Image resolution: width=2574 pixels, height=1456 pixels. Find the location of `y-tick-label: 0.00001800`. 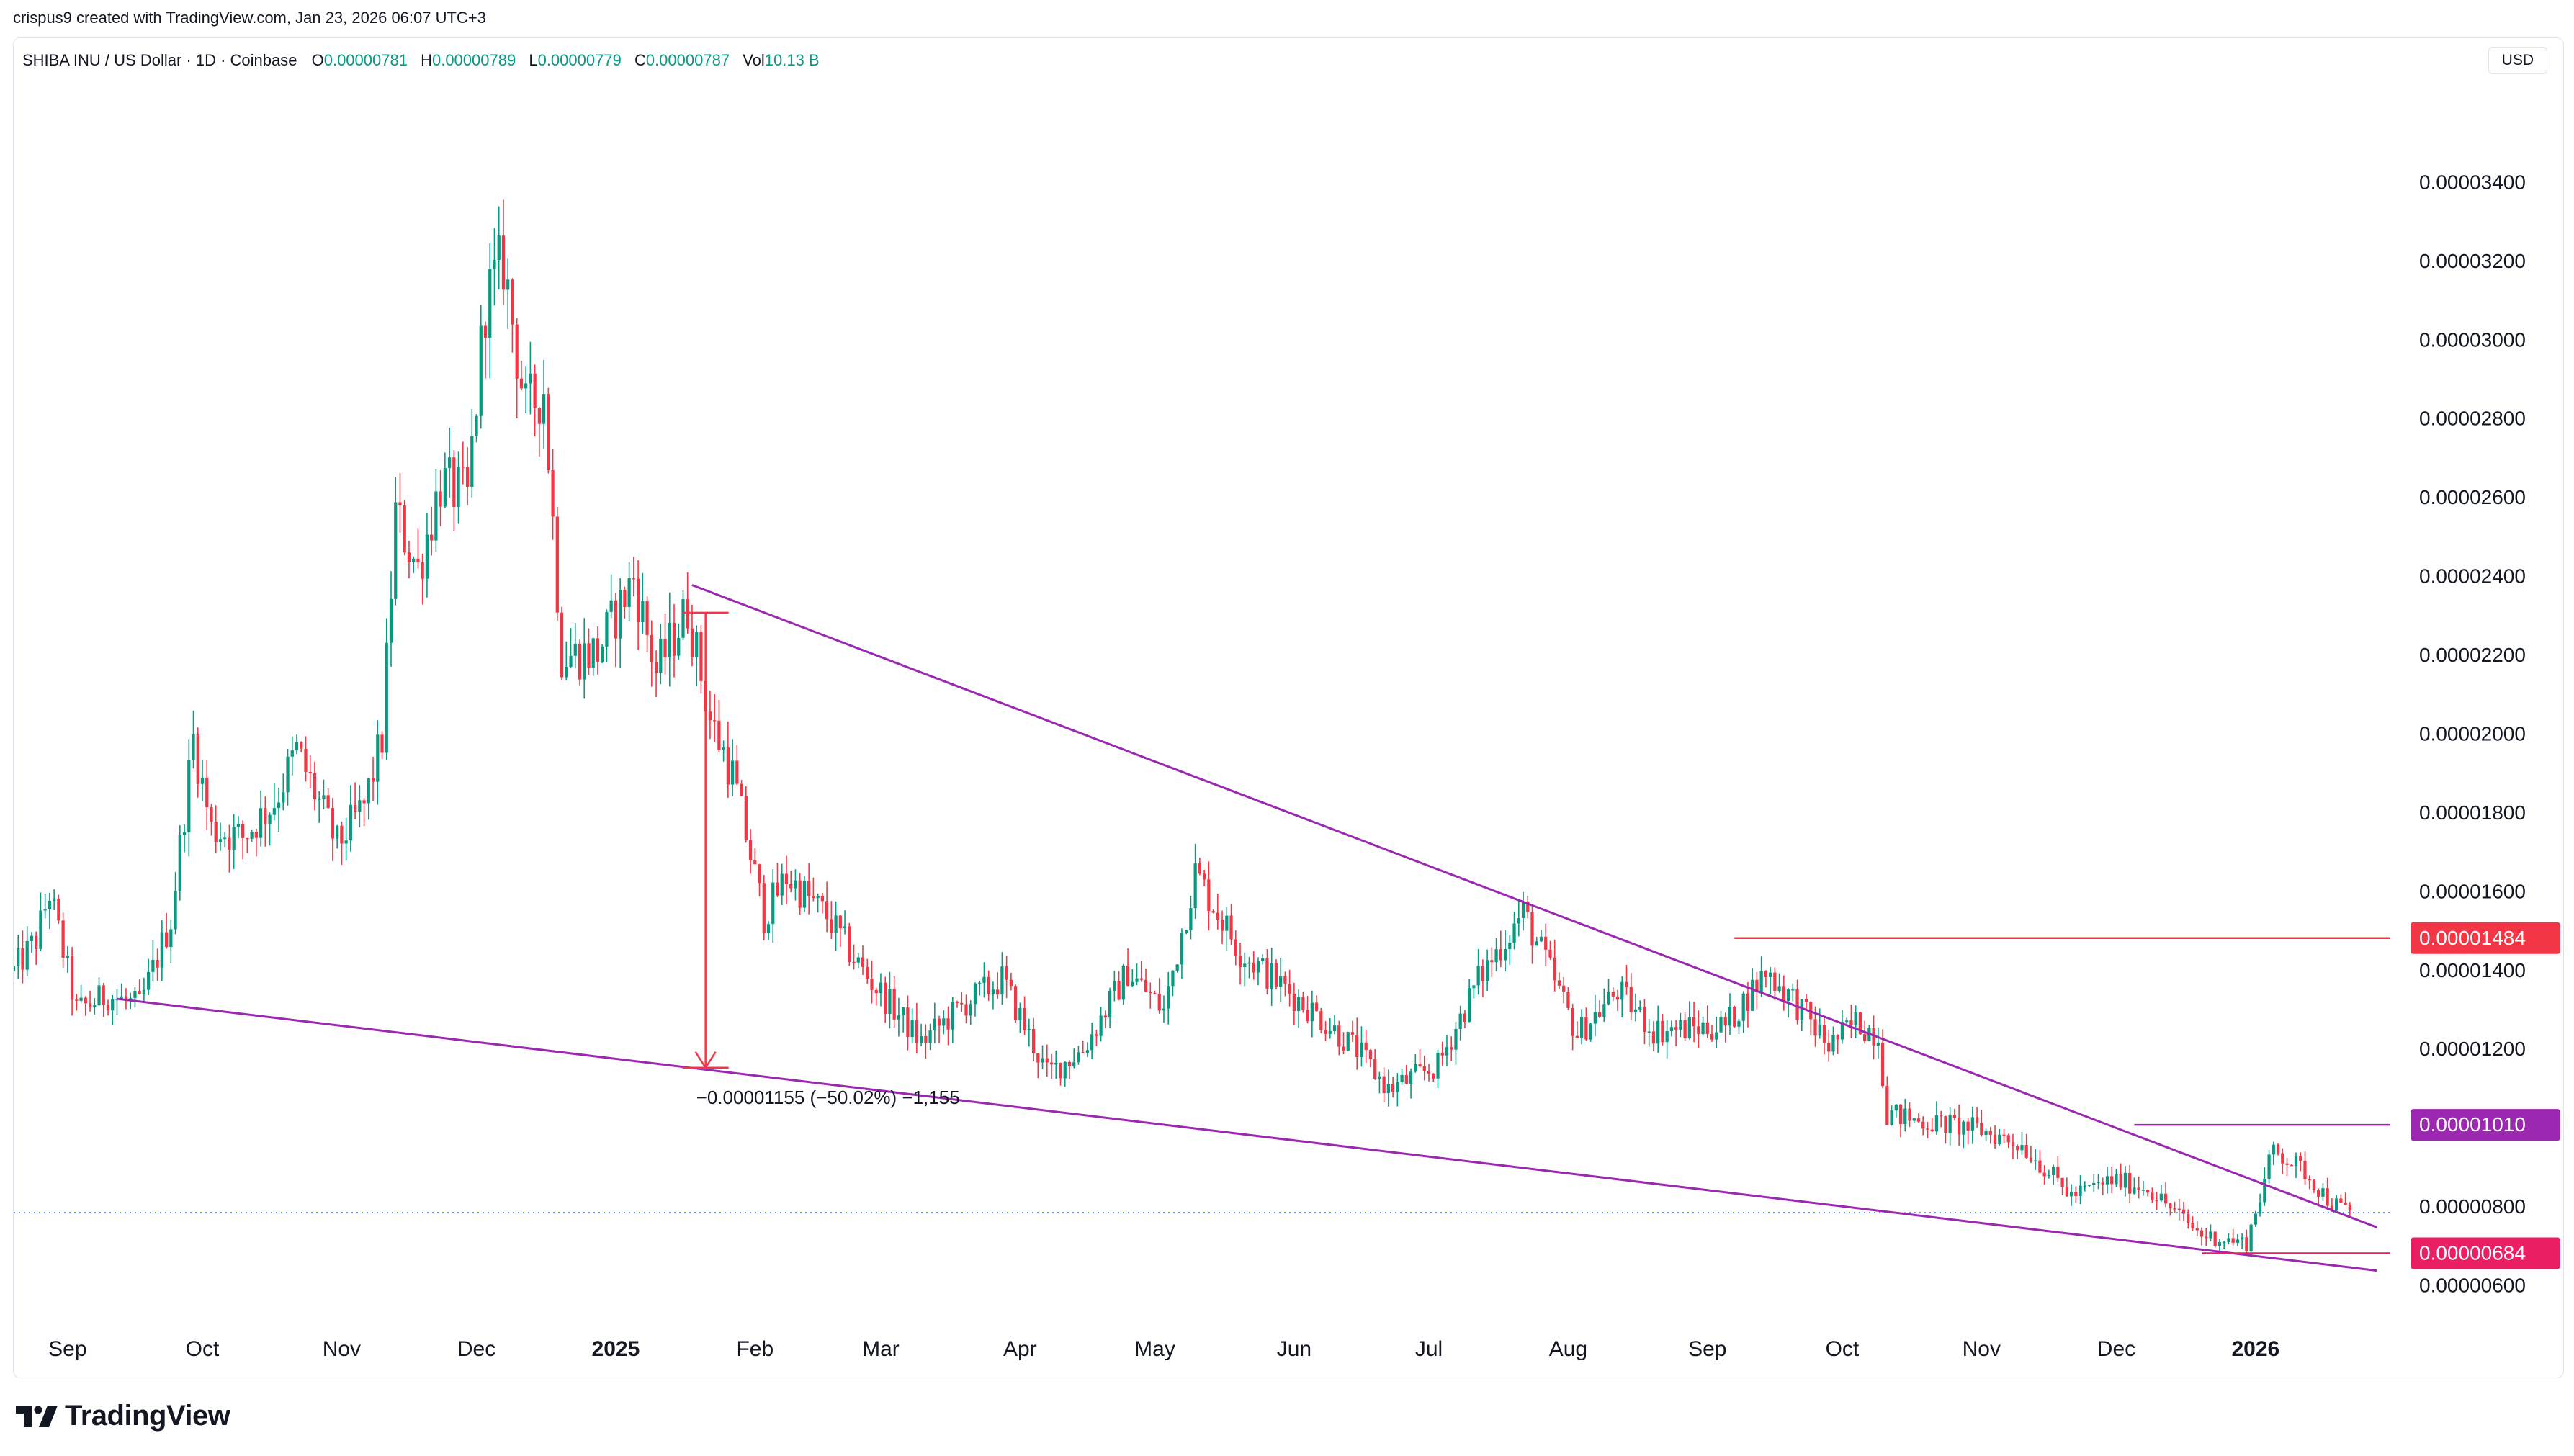

y-tick-label: 0.00001800 is located at coordinates (2472, 812).